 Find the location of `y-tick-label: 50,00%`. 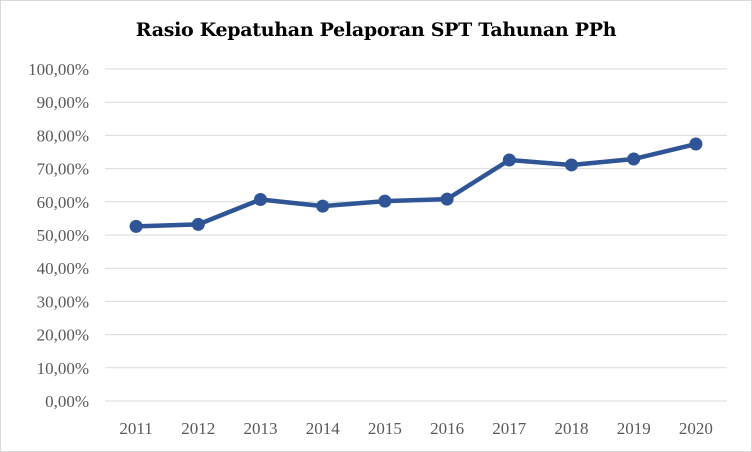

y-tick-label: 50,00% is located at coordinates (63, 235).